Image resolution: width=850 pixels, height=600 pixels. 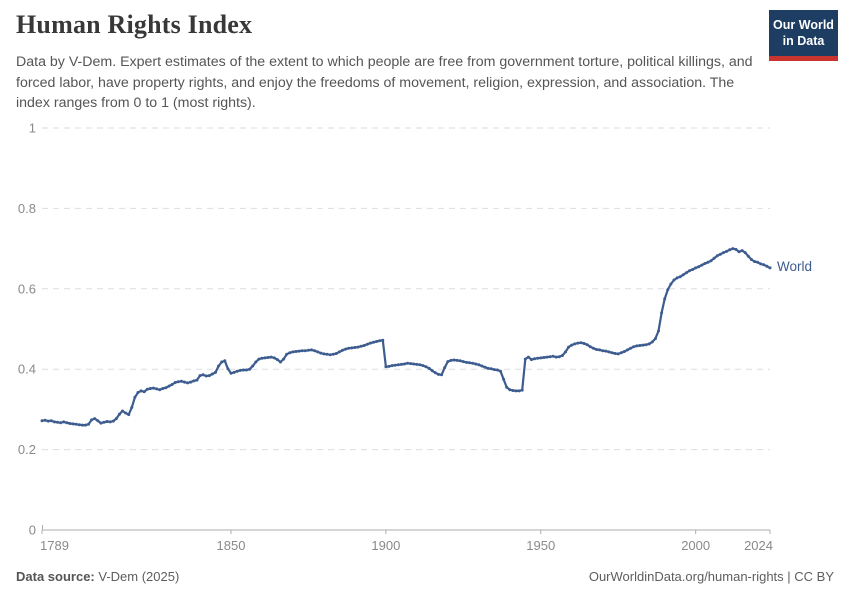 What do you see at coordinates (795, 266) in the screenshot?
I see `series-label-world: World` at bounding box center [795, 266].